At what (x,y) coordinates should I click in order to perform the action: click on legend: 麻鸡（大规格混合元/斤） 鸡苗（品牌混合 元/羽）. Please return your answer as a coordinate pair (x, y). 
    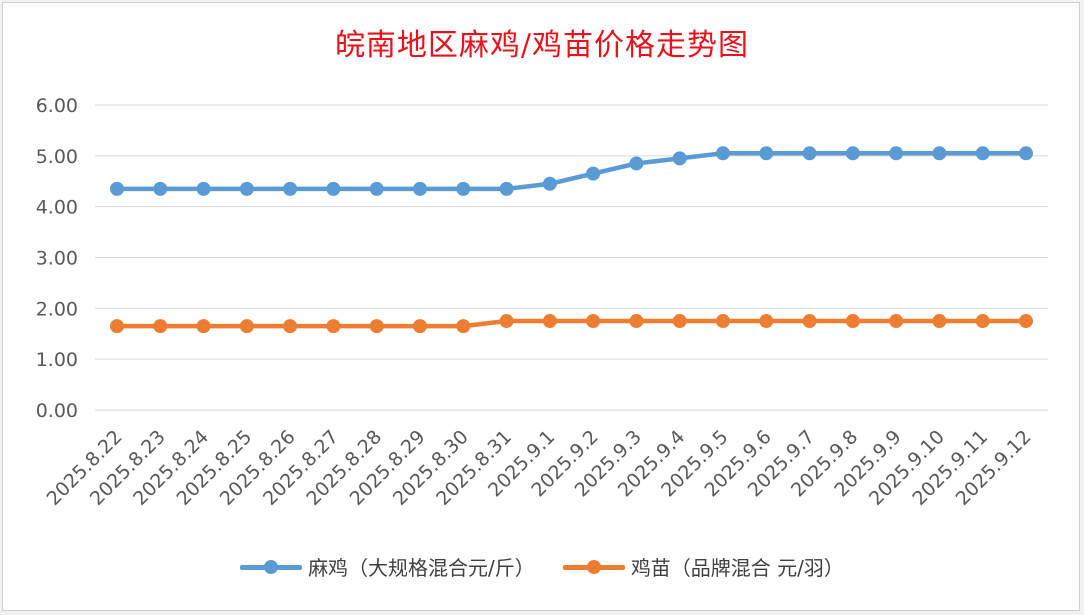
    Looking at the image, I should click on (542, 566).